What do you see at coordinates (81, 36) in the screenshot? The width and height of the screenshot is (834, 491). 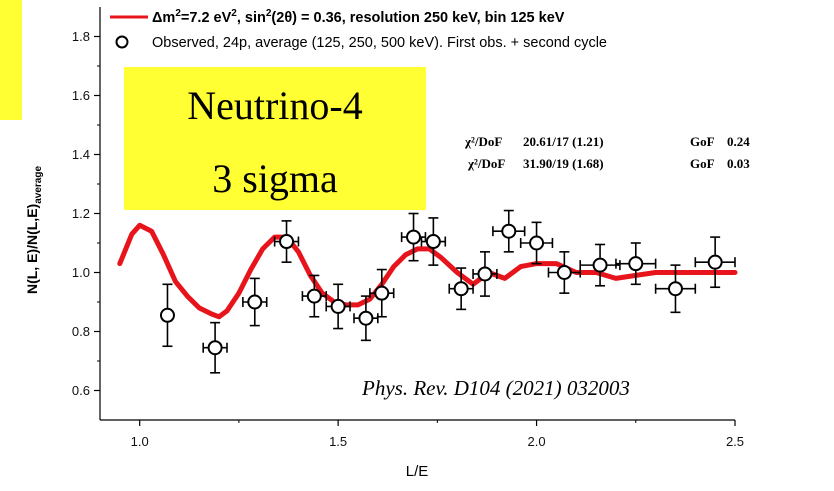 I see `y-tick-label: 1.8` at bounding box center [81, 36].